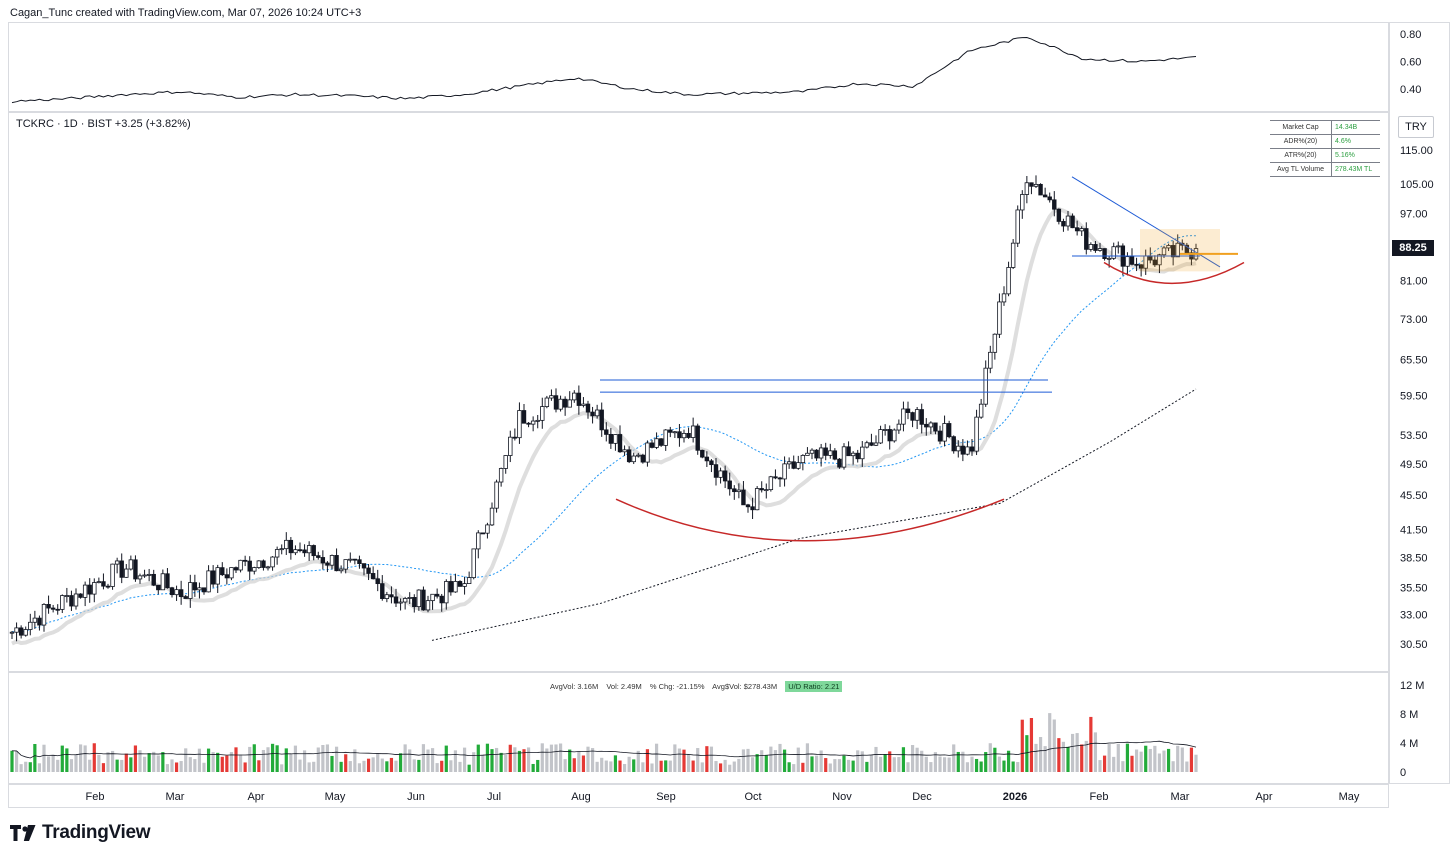 The width and height of the screenshot is (1456, 861). I want to click on currency-button: TRY, so click(1416, 127).